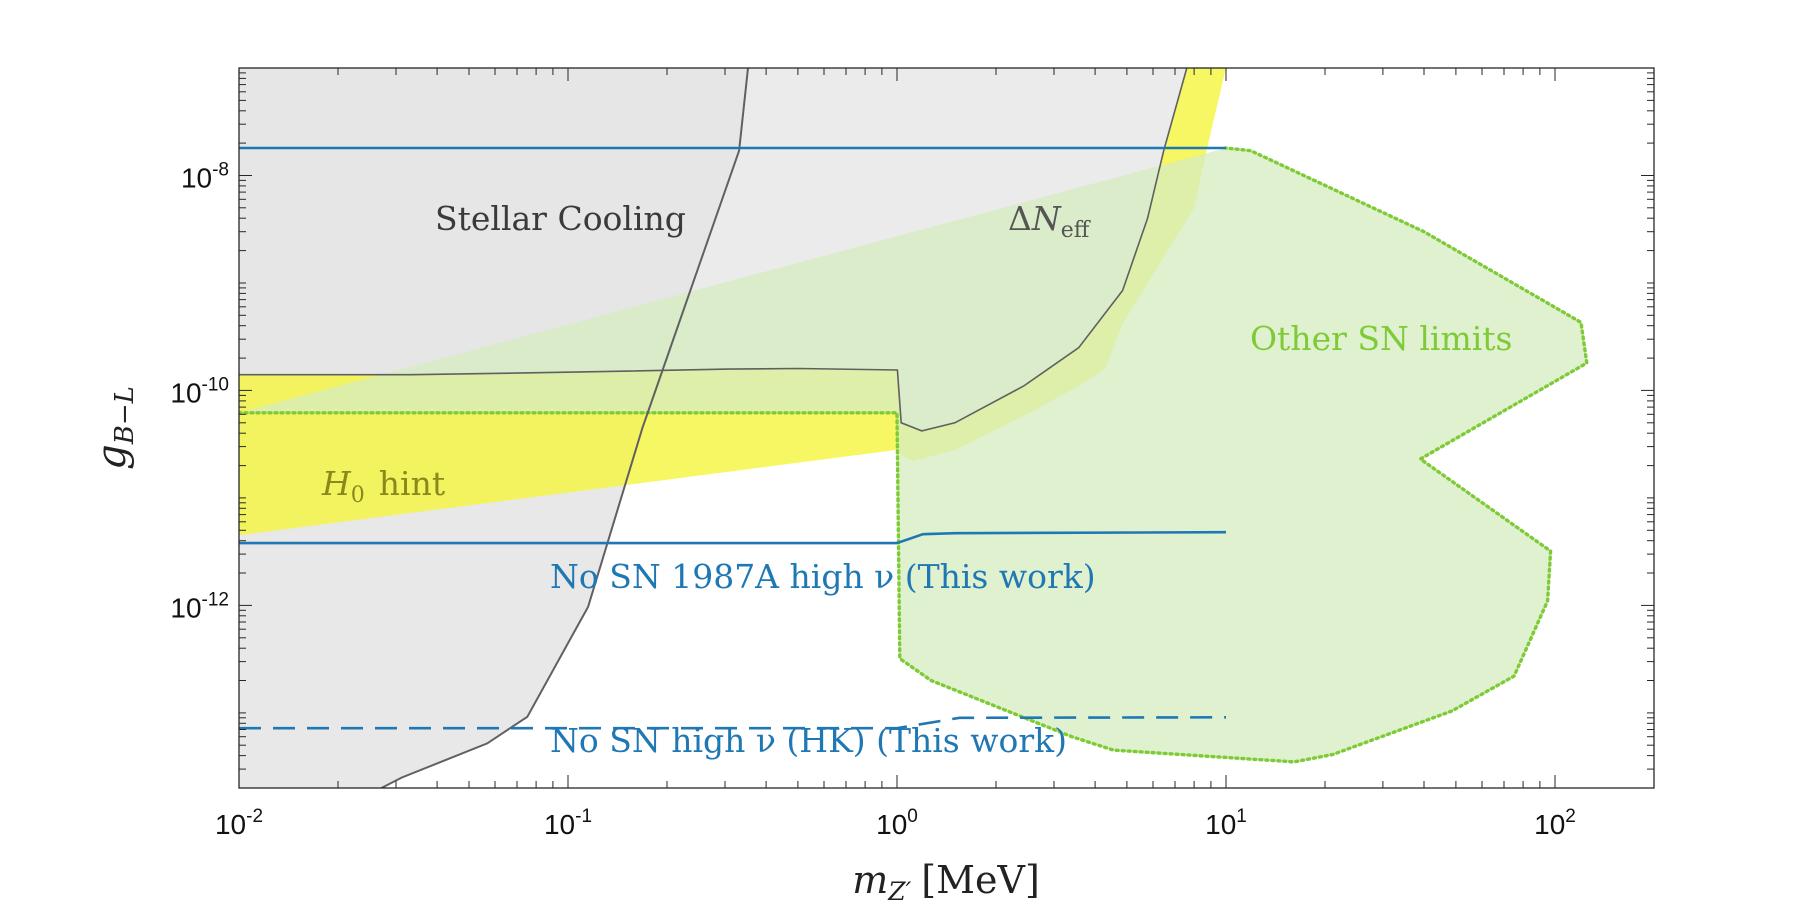  Describe the element at coordinates (336, 483) in the screenshot. I see `annotation-h0-base: H` at that location.